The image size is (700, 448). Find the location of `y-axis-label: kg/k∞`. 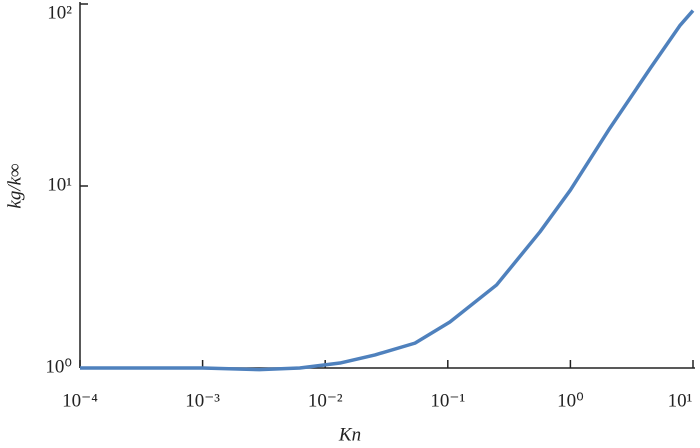

y-axis-label: kg/k∞ is located at coordinates (14, 185).